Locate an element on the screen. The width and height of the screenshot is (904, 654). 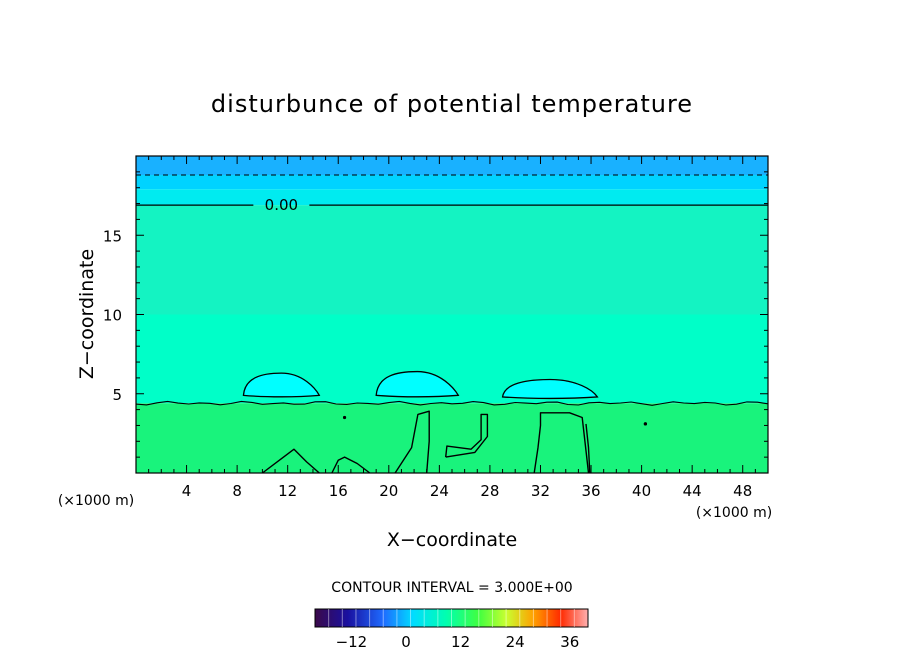
x-tick-label: 48 is located at coordinates (742, 491).